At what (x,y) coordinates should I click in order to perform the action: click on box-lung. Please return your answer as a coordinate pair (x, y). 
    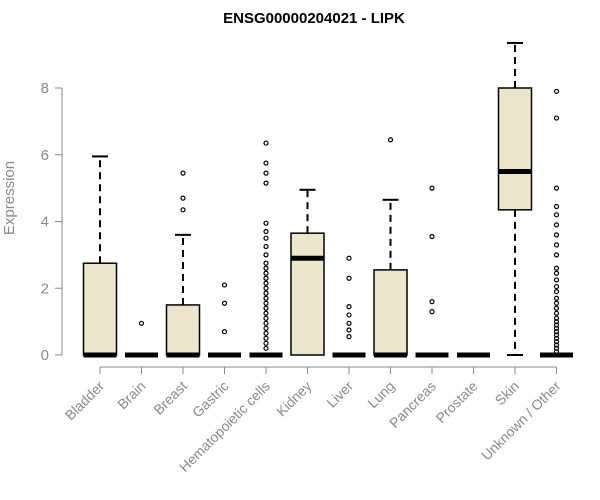
    Looking at the image, I should click on (390, 247).